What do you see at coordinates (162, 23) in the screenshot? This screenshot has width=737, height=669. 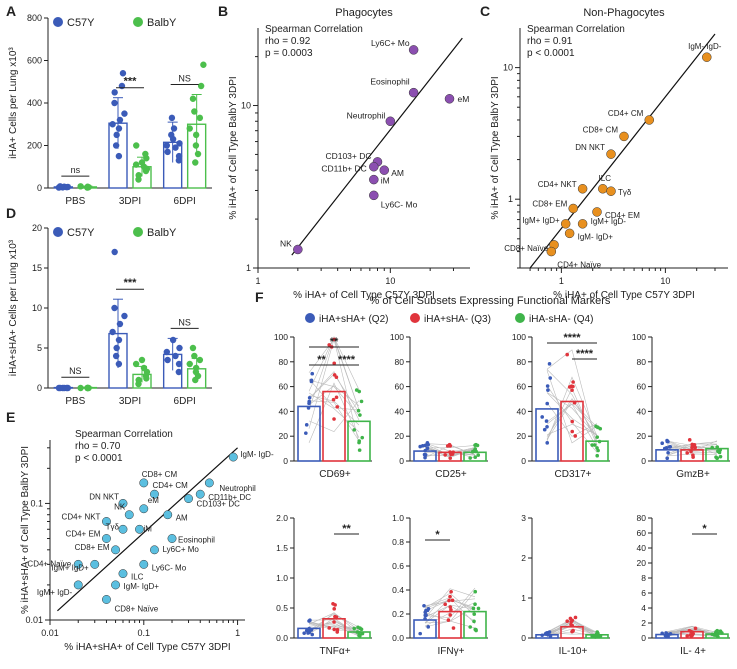 I see `legend-label-balby: BalbY` at bounding box center [162, 23].